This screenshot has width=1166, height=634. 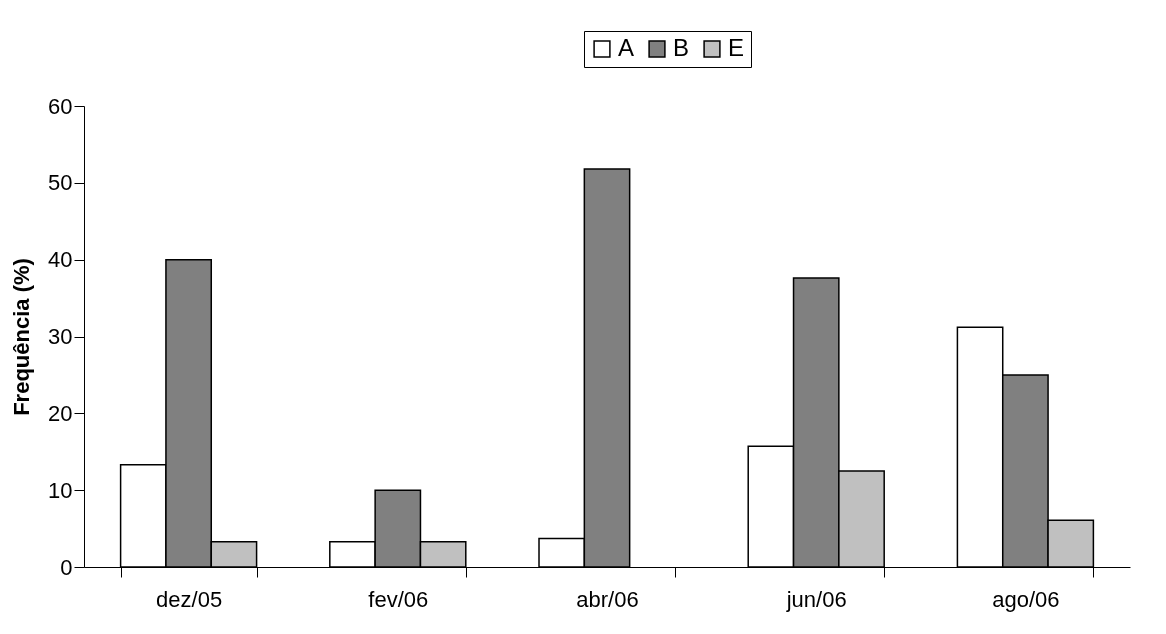 What do you see at coordinates (607, 599) in the screenshot?
I see `x-tick-label: abr/06` at bounding box center [607, 599].